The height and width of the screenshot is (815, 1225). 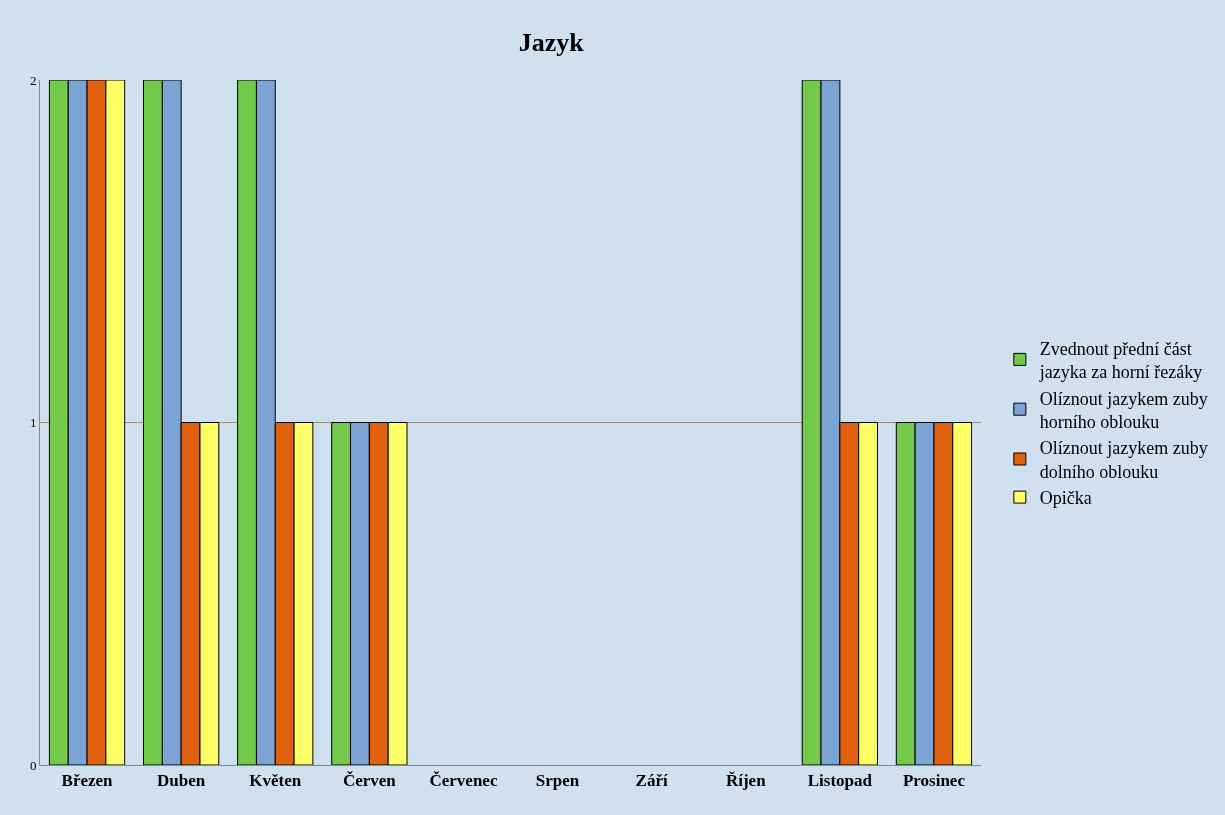 I want to click on y-tick-label: 0, so click(x=33, y=765).